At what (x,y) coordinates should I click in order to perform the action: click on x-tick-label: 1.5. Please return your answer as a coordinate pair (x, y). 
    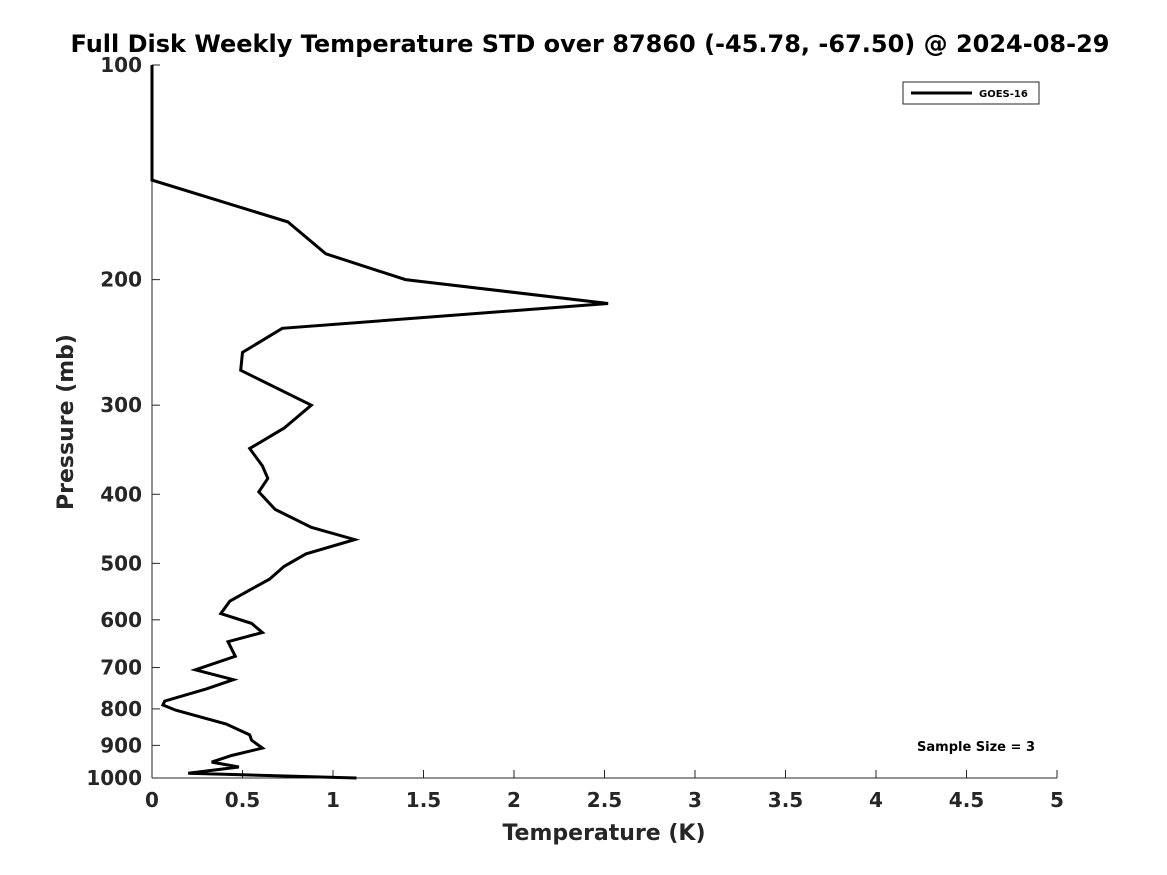
    Looking at the image, I should click on (423, 800).